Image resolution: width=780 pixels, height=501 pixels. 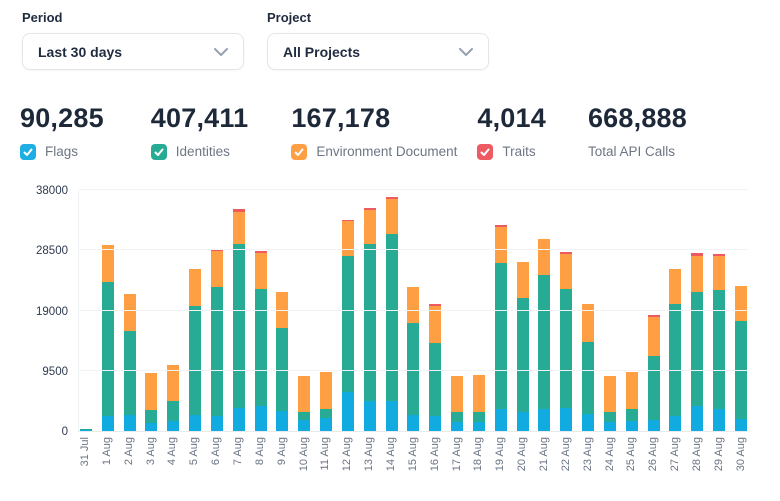 What do you see at coordinates (238, 320) in the screenshot?
I see `bar-7-aug` at bounding box center [238, 320].